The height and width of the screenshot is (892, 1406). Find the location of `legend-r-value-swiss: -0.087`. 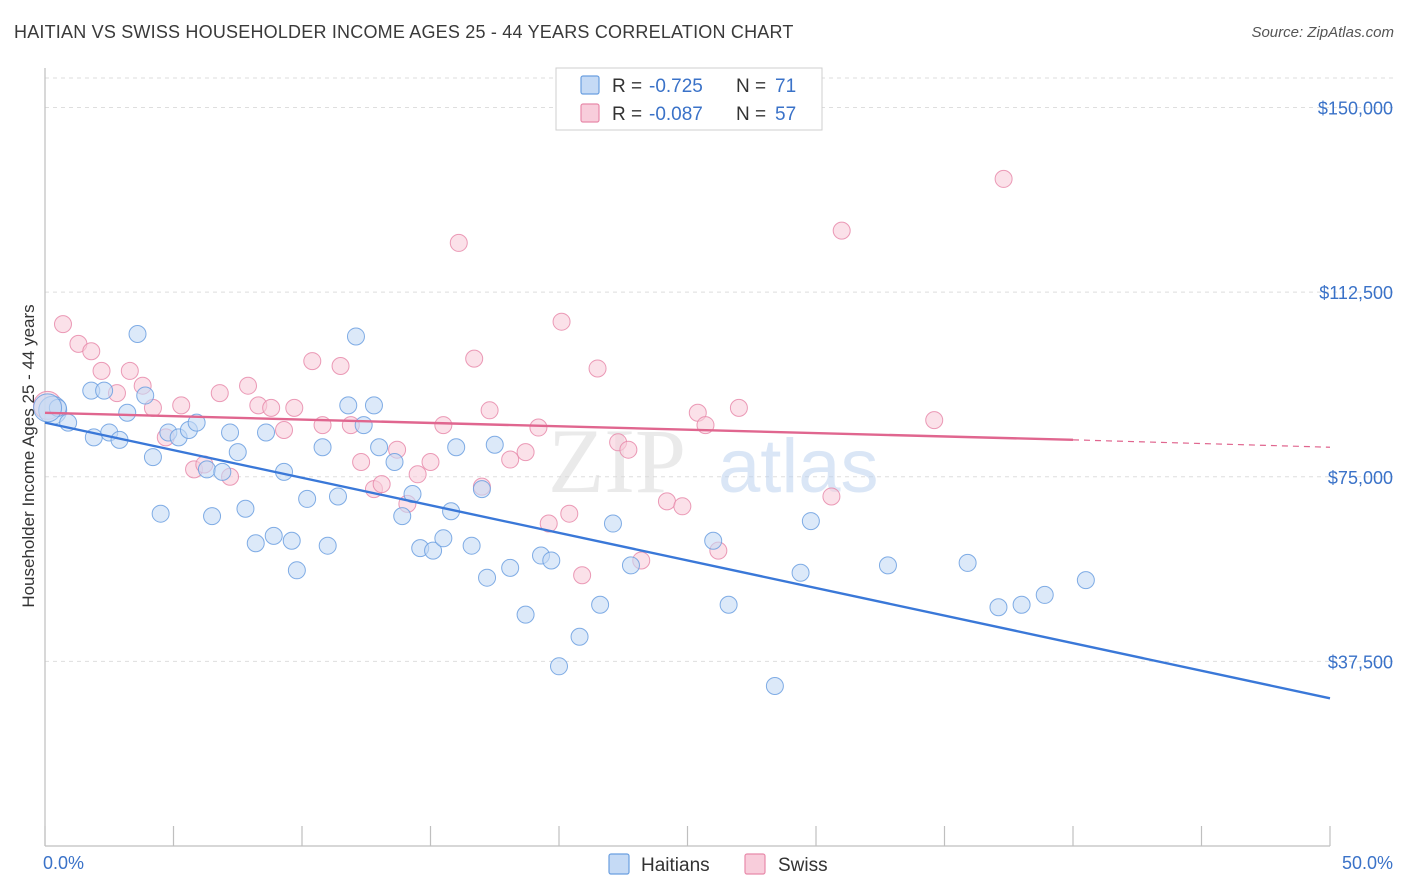

legend-r-value-swiss: -0.087 is located at coordinates (676, 114).